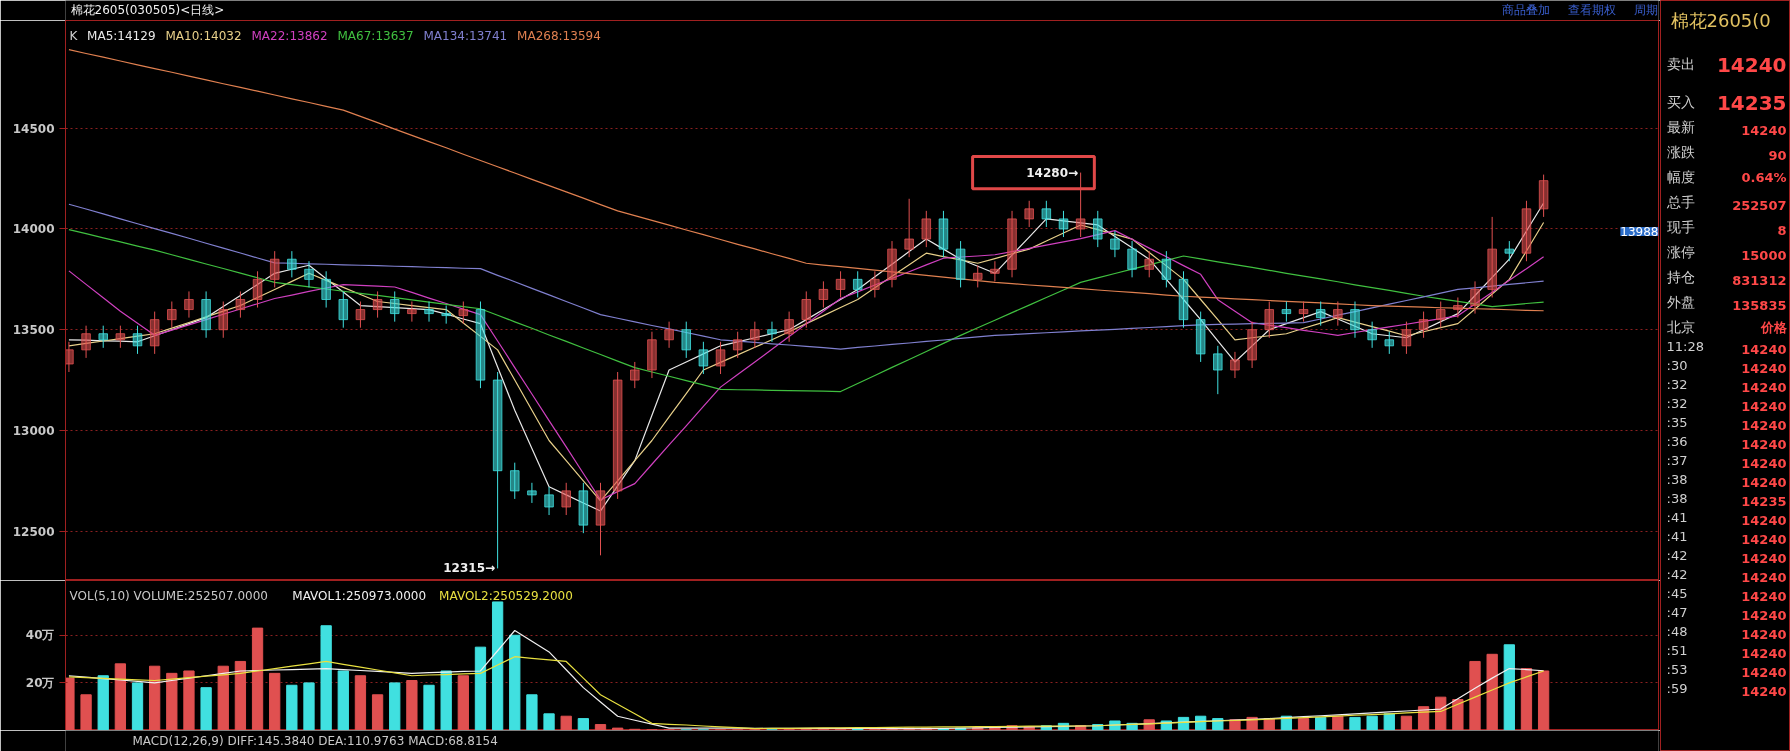 This screenshot has height=751, width=1790. Describe the element at coordinates (1720, 20) in the screenshot. I see `text: 棉花2605(0` at that location.